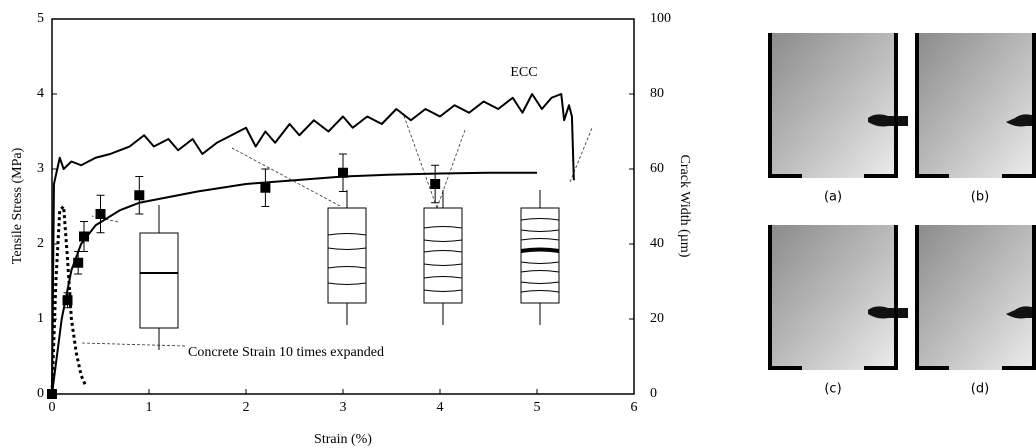 Image resolution: width=1036 pixels, height=448 pixels. What do you see at coordinates (40, 18) in the screenshot?
I see `y-tick-label: 5` at bounding box center [40, 18].